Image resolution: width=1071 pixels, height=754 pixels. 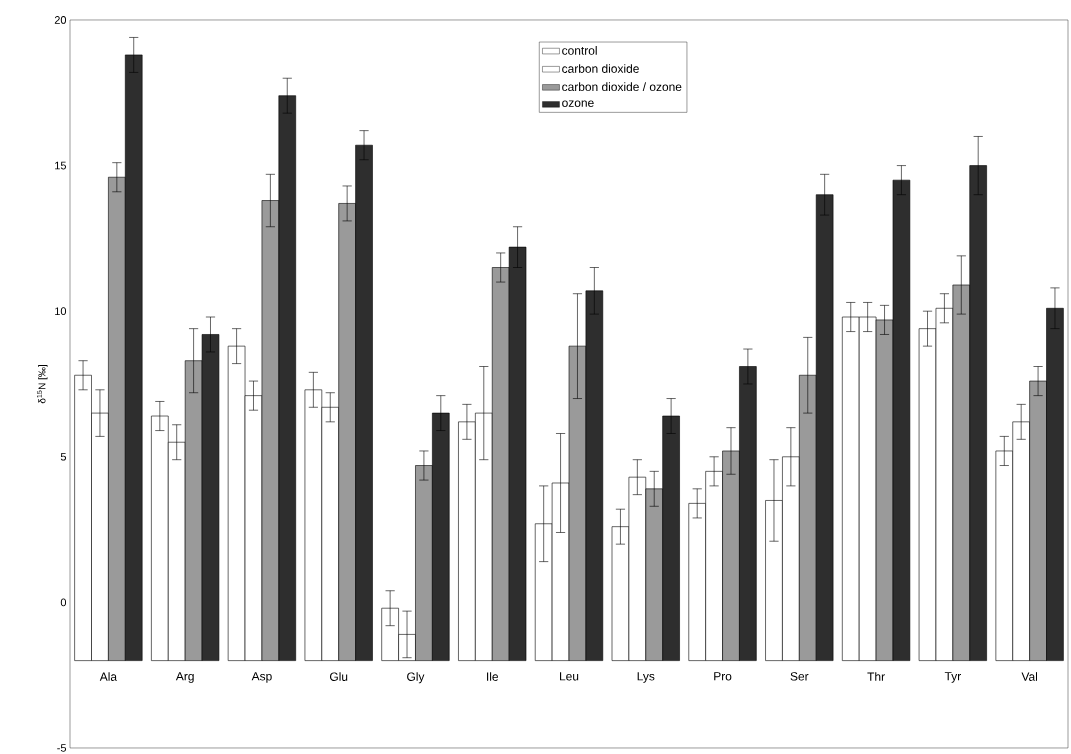 I want to click on y-tick-label: 15, so click(x=61, y=165).